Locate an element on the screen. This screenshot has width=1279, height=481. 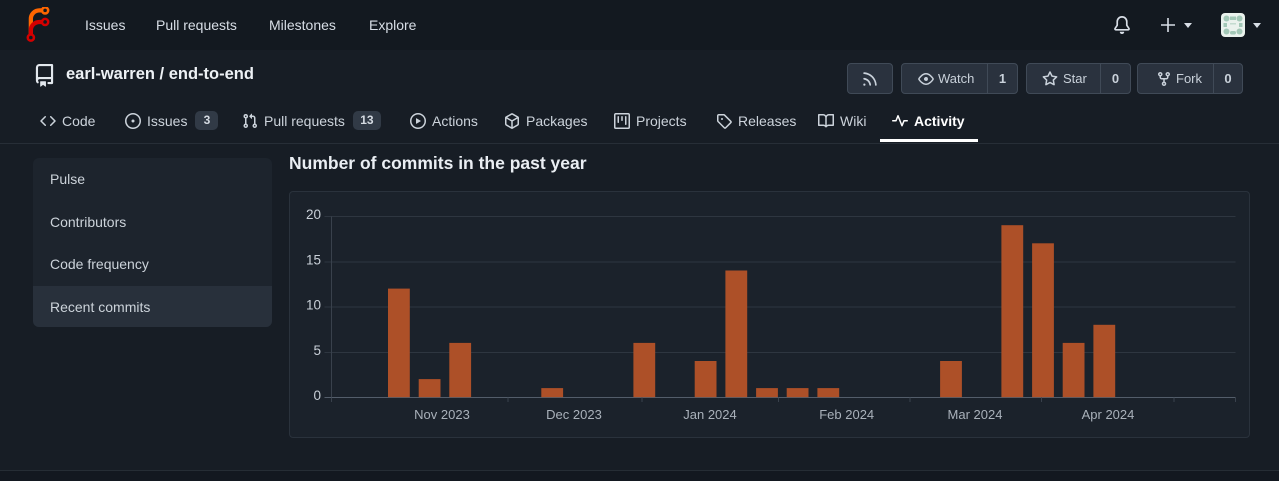
svg-text: Feb 2024 is located at coordinates (846, 414).